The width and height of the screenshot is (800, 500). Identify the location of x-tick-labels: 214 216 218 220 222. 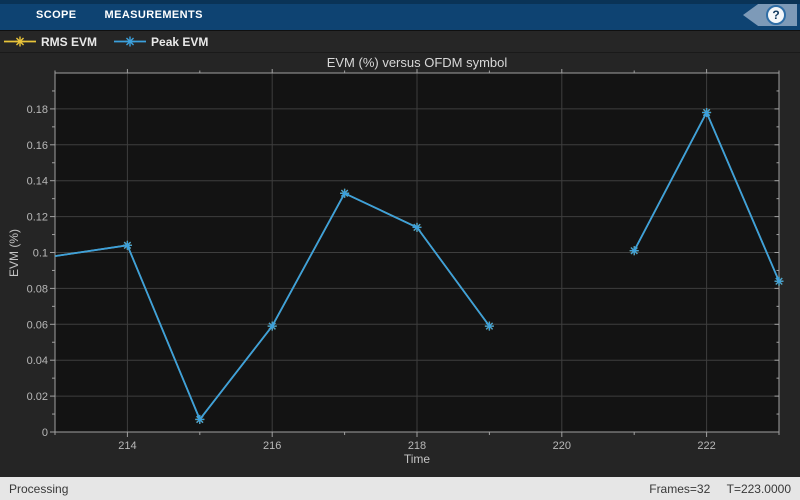
(417, 446).